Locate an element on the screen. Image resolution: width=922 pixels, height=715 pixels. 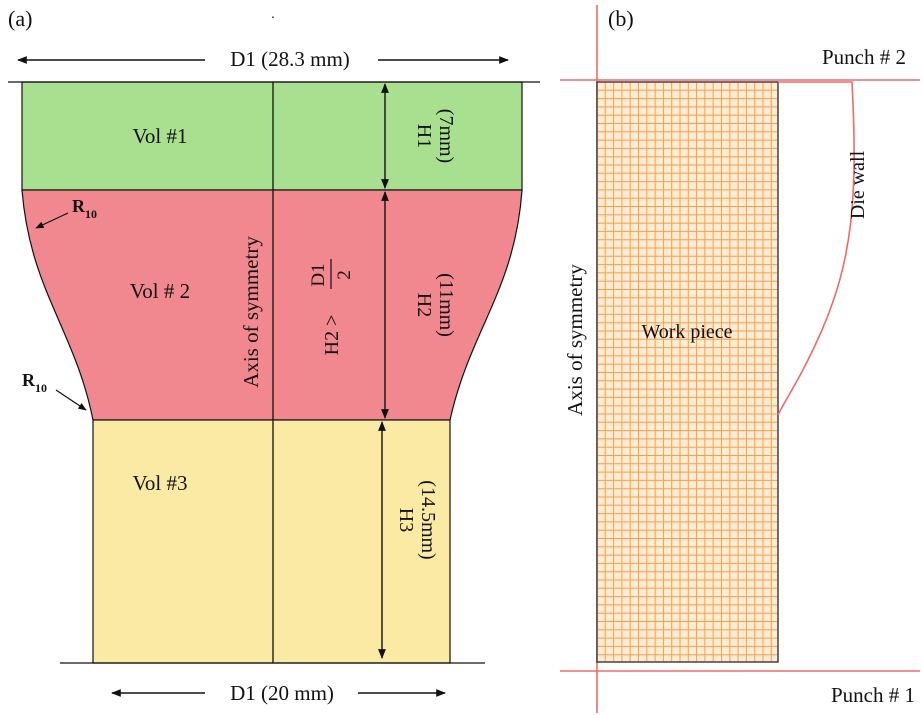
radius-label-upper: R 10 is located at coordinates (66, 212).